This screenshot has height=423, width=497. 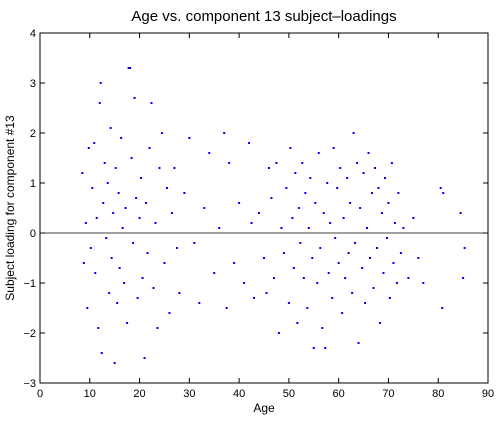 I want to click on x-tick-label: 10, so click(x=90, y=394).